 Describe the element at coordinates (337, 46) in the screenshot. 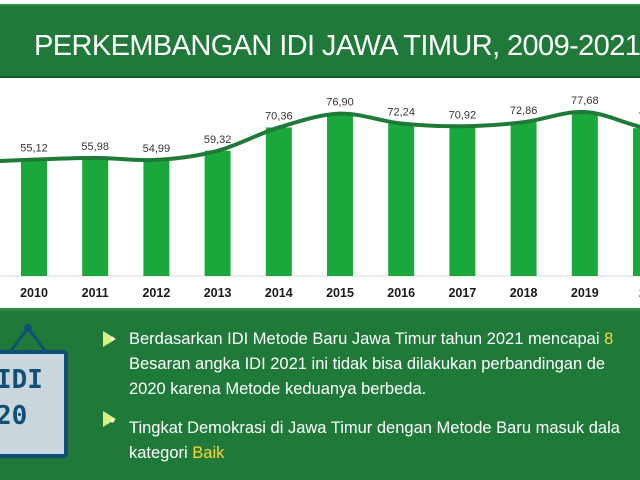

I see `page-title: PERKEMBANGAN IDI JAWA TIMUR, 2009-2021` at that location.